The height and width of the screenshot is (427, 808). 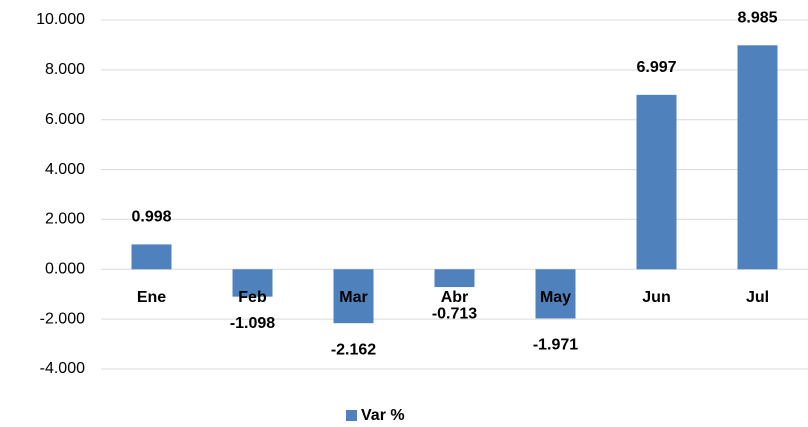 I want to click on x-tick-label: Feb, so click(x=252, y=297).